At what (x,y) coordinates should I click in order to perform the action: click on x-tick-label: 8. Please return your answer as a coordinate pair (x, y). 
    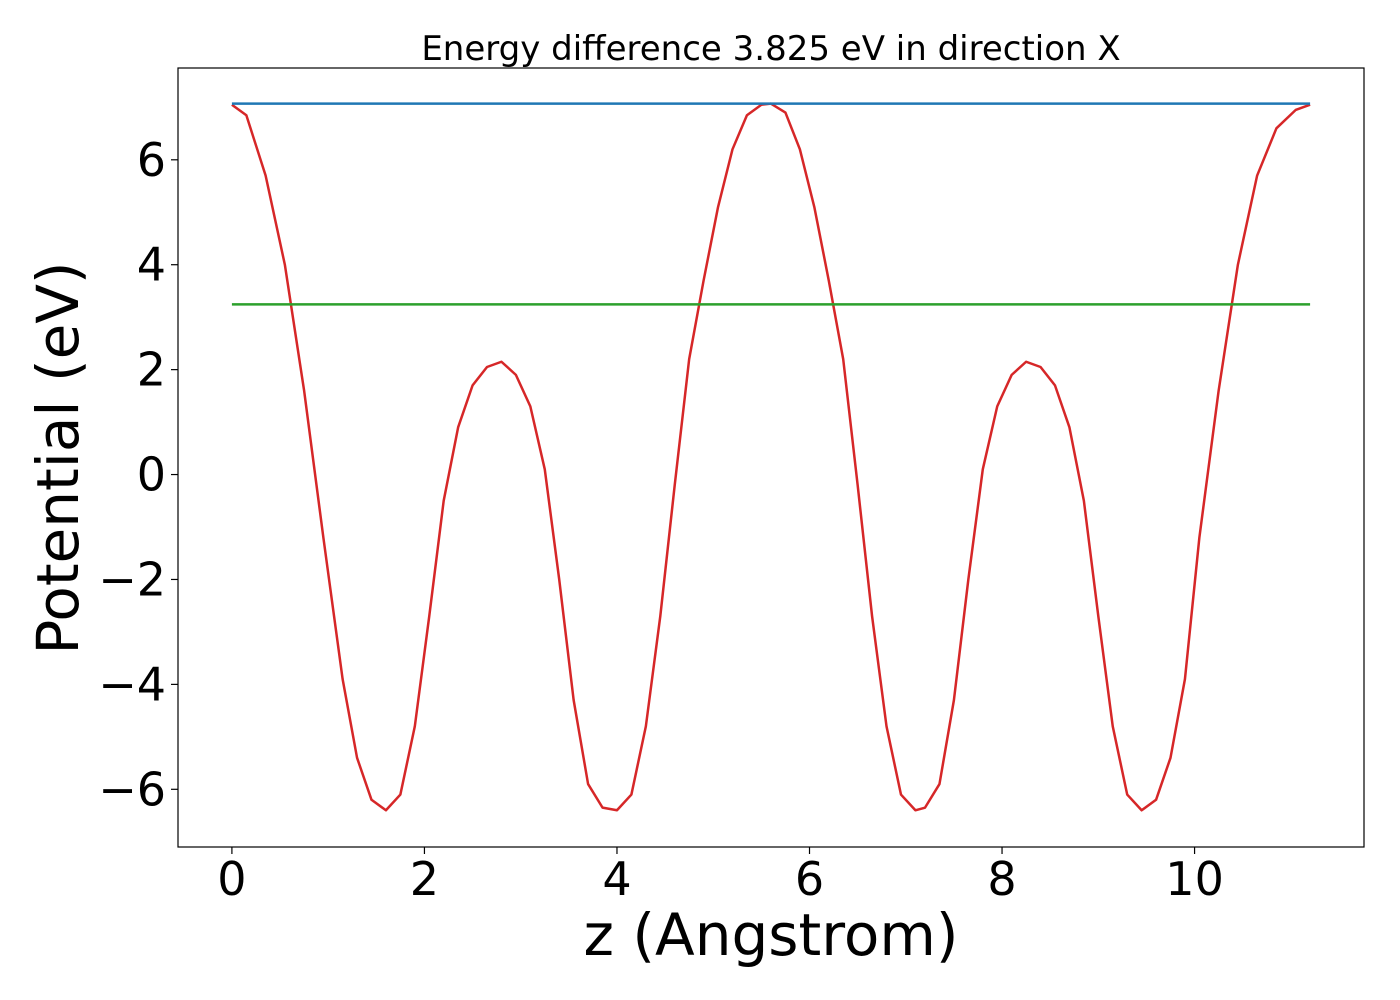
    Looking at the image, I should click on (1001, 879).